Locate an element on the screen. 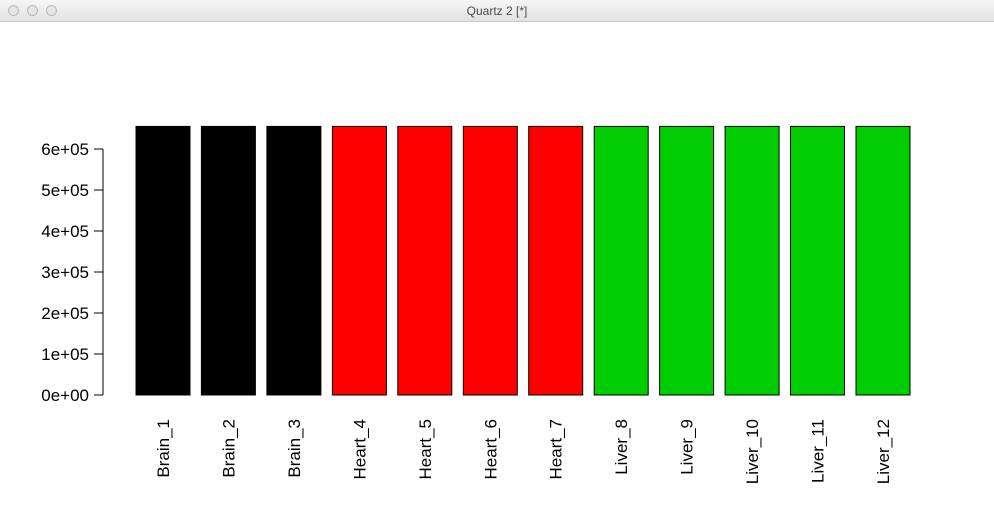 The width and height of the screenshot is (994, 528). zoom-window-button is located at coordinates (51, 10).